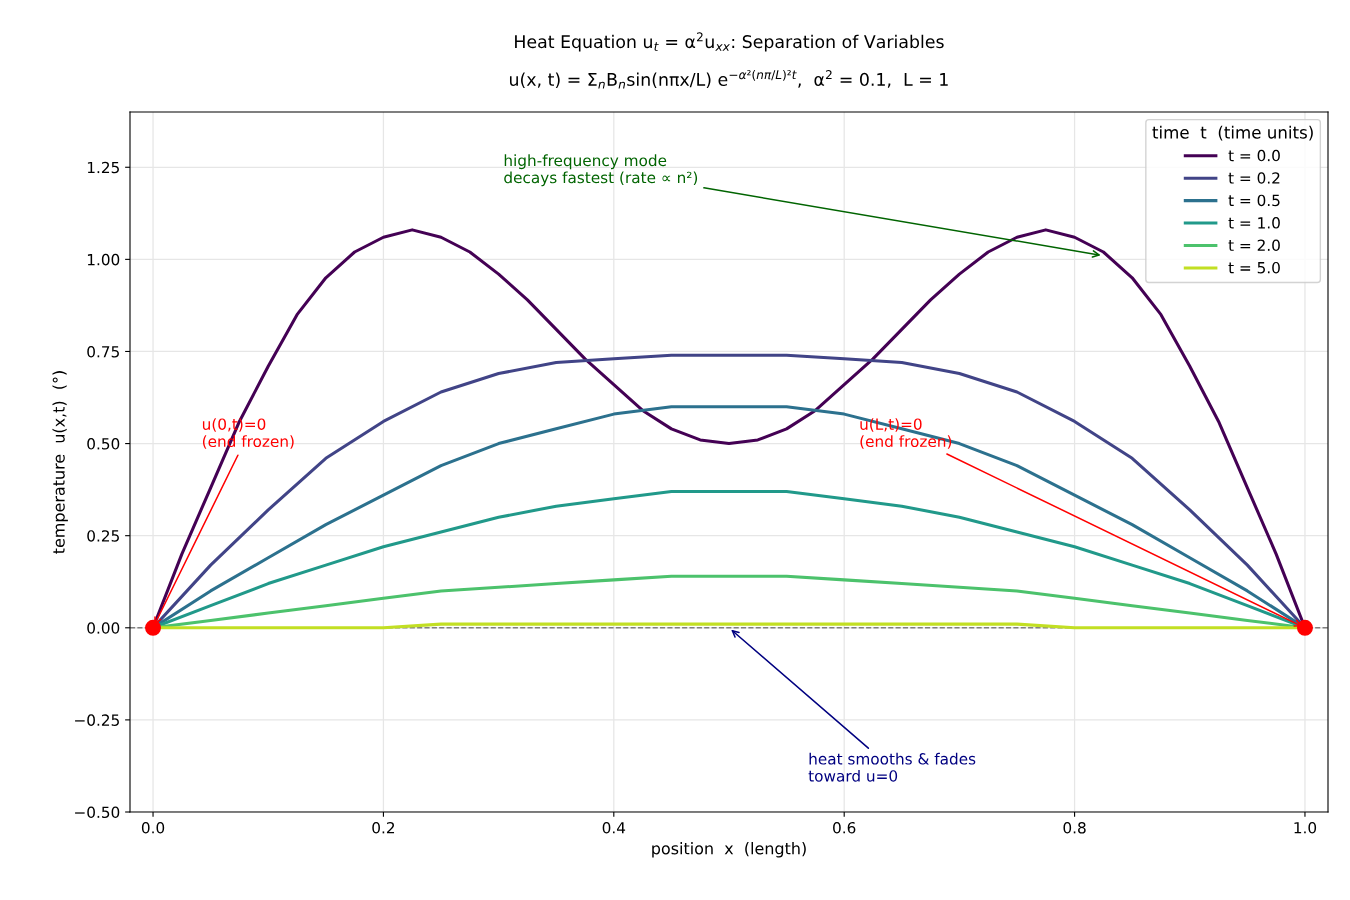  I want to click on legend-label: t = 0.5, so click(1254, 200).